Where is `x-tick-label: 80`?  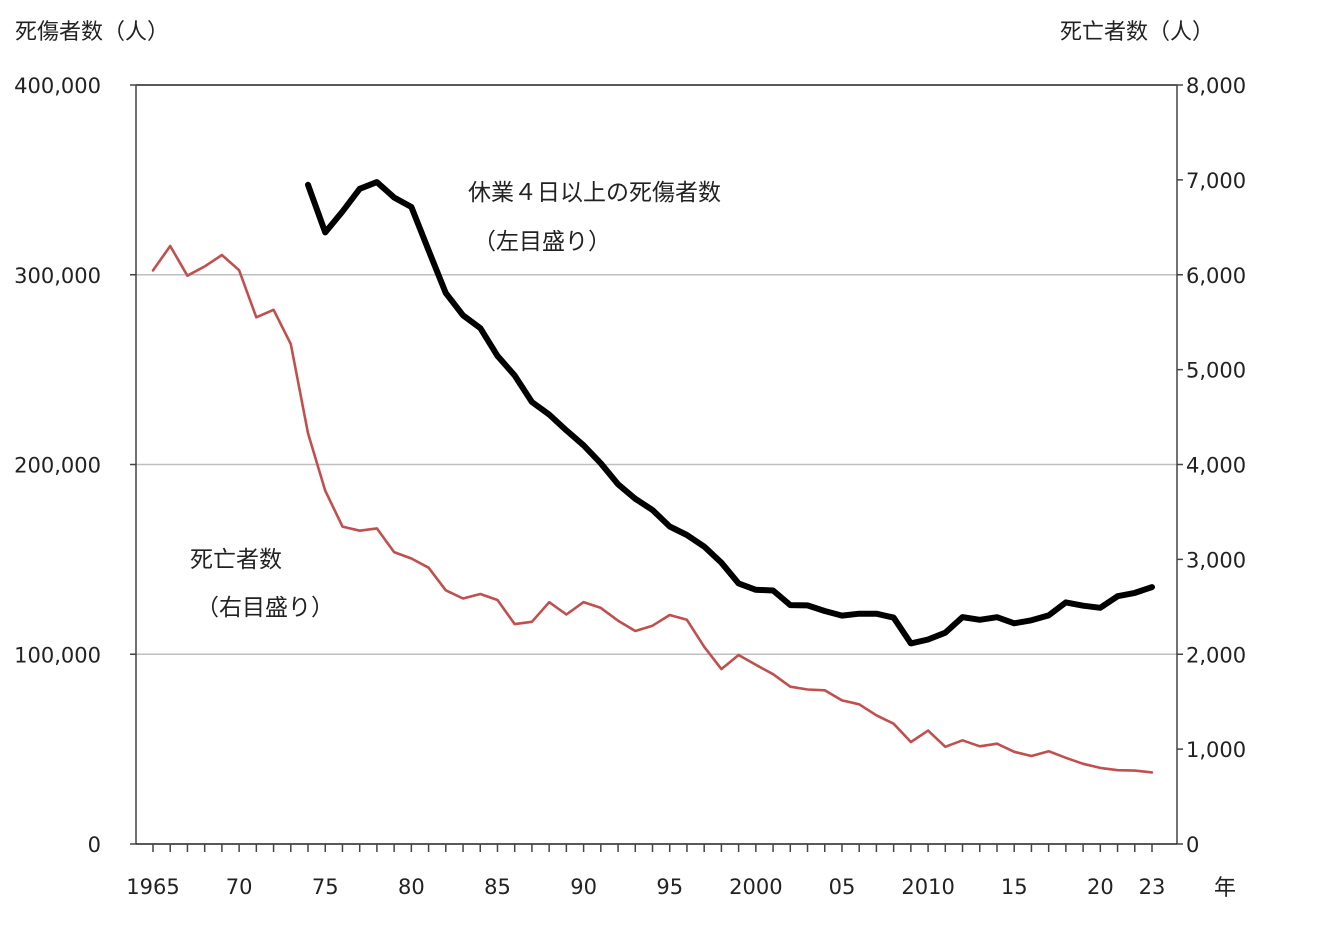 x-tick-label: 80 is located at coordinates (411, 887).